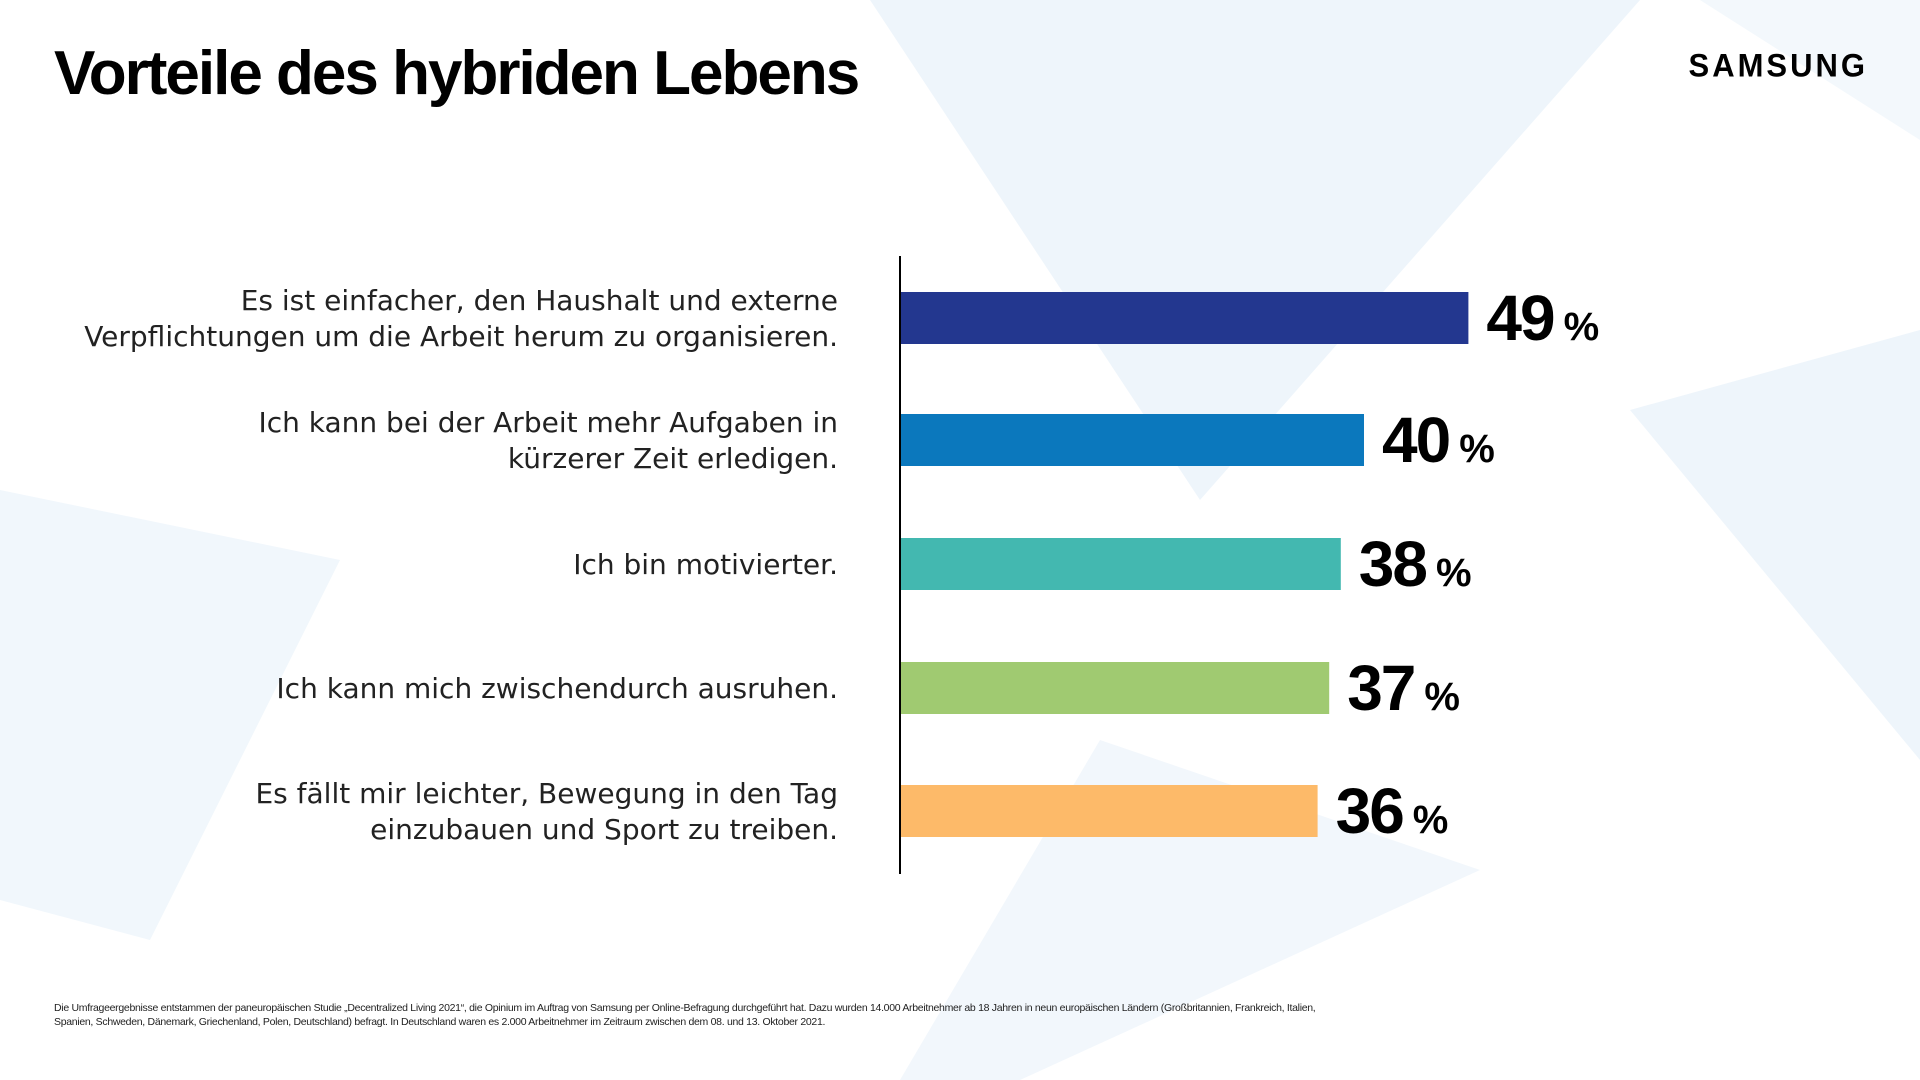 The image size is (1920, 1080). I want to click on category-label-line: kürzerer Zeit erledigen., so click(673, 458).